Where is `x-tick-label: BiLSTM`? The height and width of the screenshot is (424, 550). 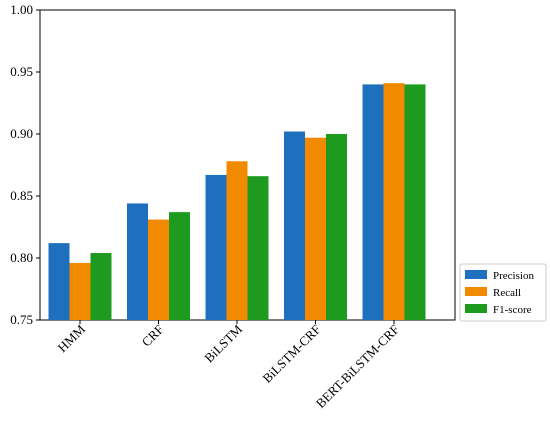 x-tick-label: BiLSTM is located at coordinates (223, 343).